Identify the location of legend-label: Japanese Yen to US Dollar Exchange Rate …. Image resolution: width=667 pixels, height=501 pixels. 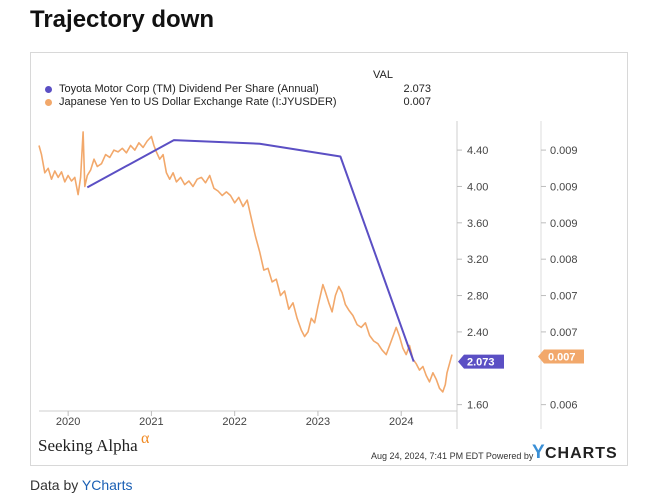
(198, 102).